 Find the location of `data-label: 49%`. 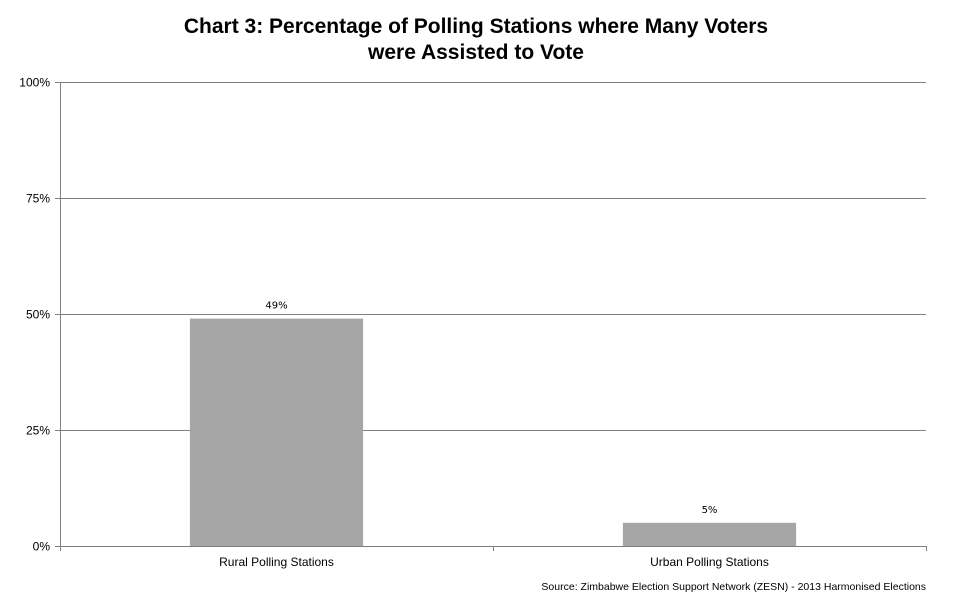

data-label: 49% is located at coordinates (276, 306).